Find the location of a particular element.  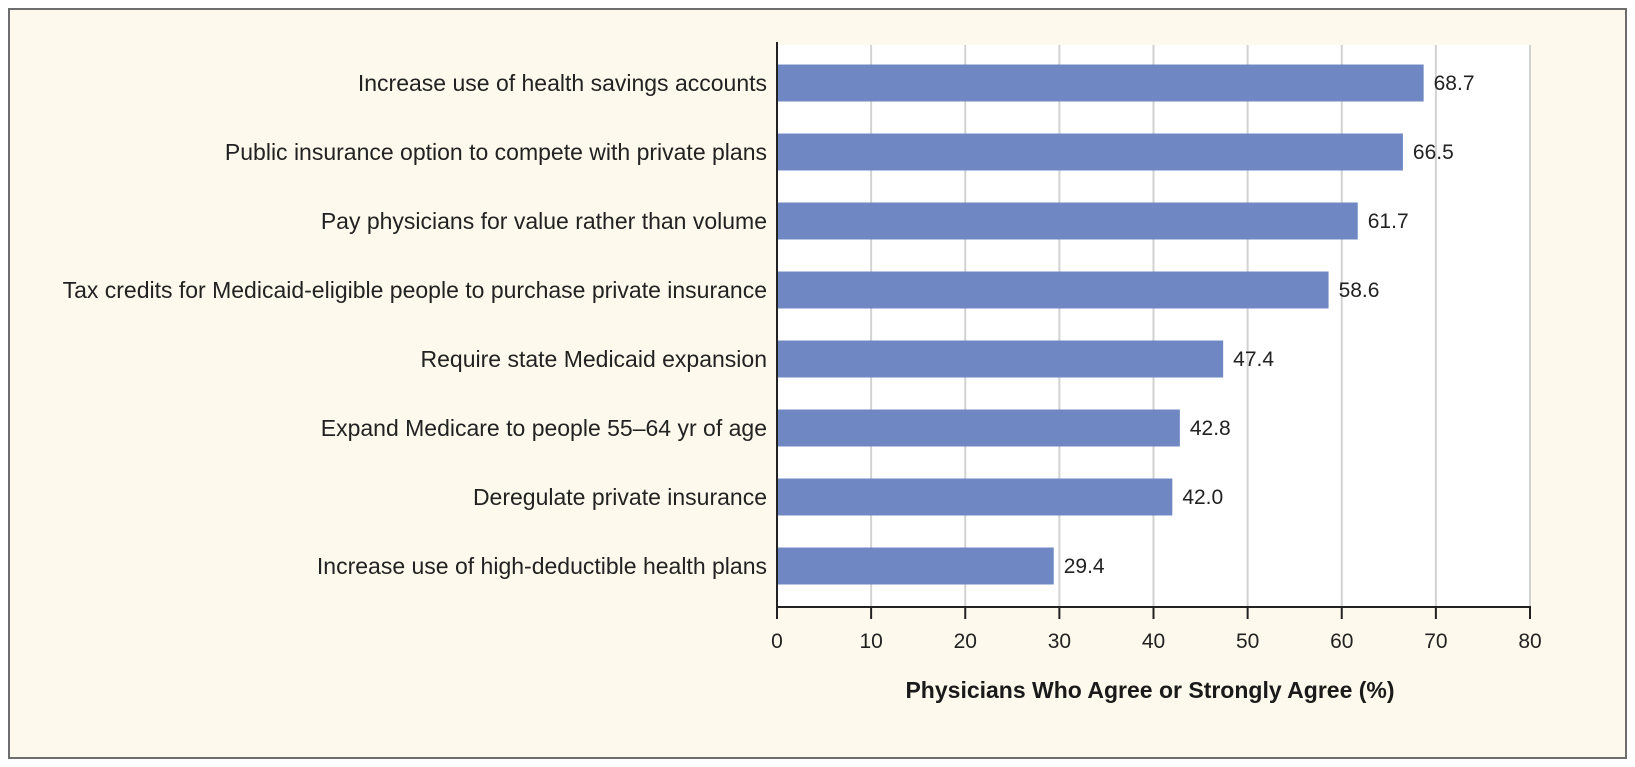

x-axis-ticks: 0 10 20 30 40 50 60 70 80 is located at coordinates (1156, 630).